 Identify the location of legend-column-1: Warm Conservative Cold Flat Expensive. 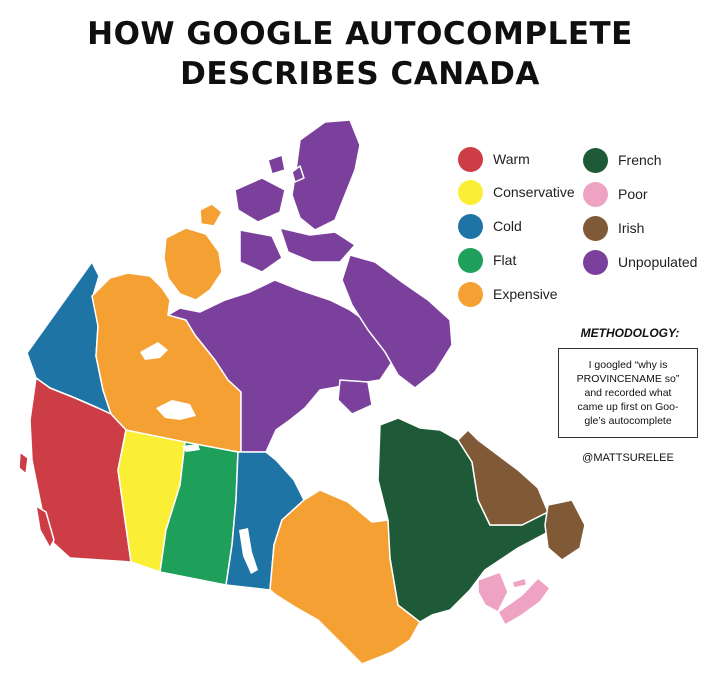
(516, 227).